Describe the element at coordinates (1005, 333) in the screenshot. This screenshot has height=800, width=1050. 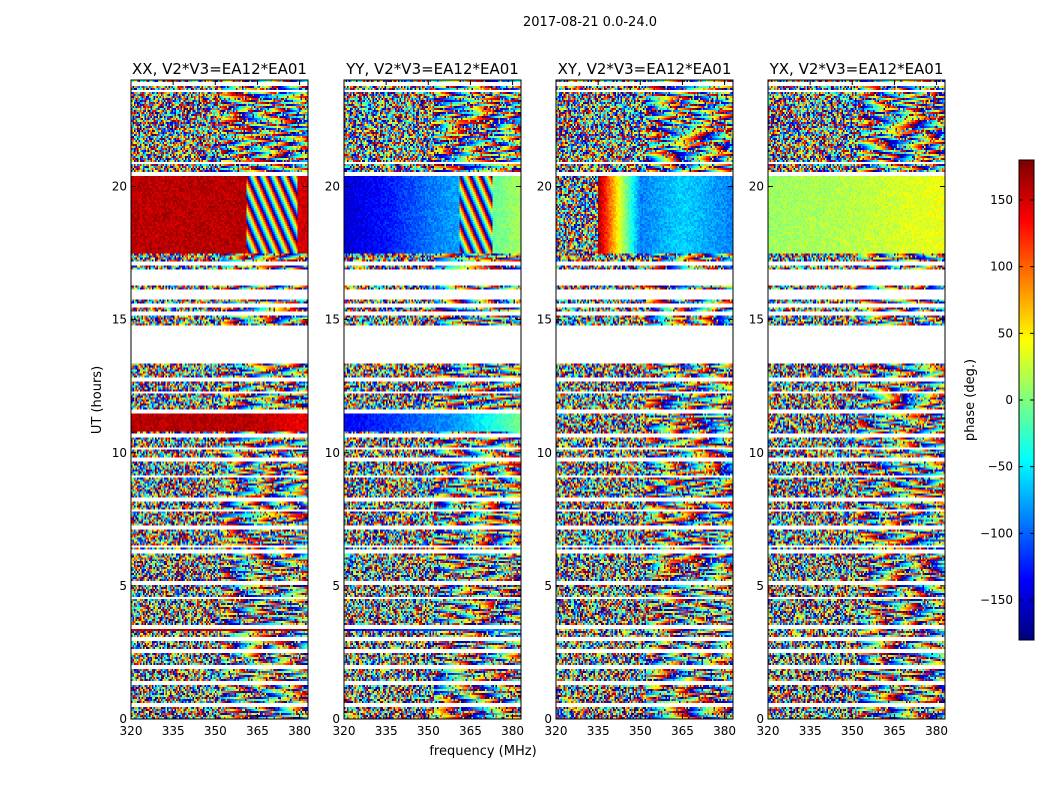
I see `colorbar-tick-label: 50` at that location.